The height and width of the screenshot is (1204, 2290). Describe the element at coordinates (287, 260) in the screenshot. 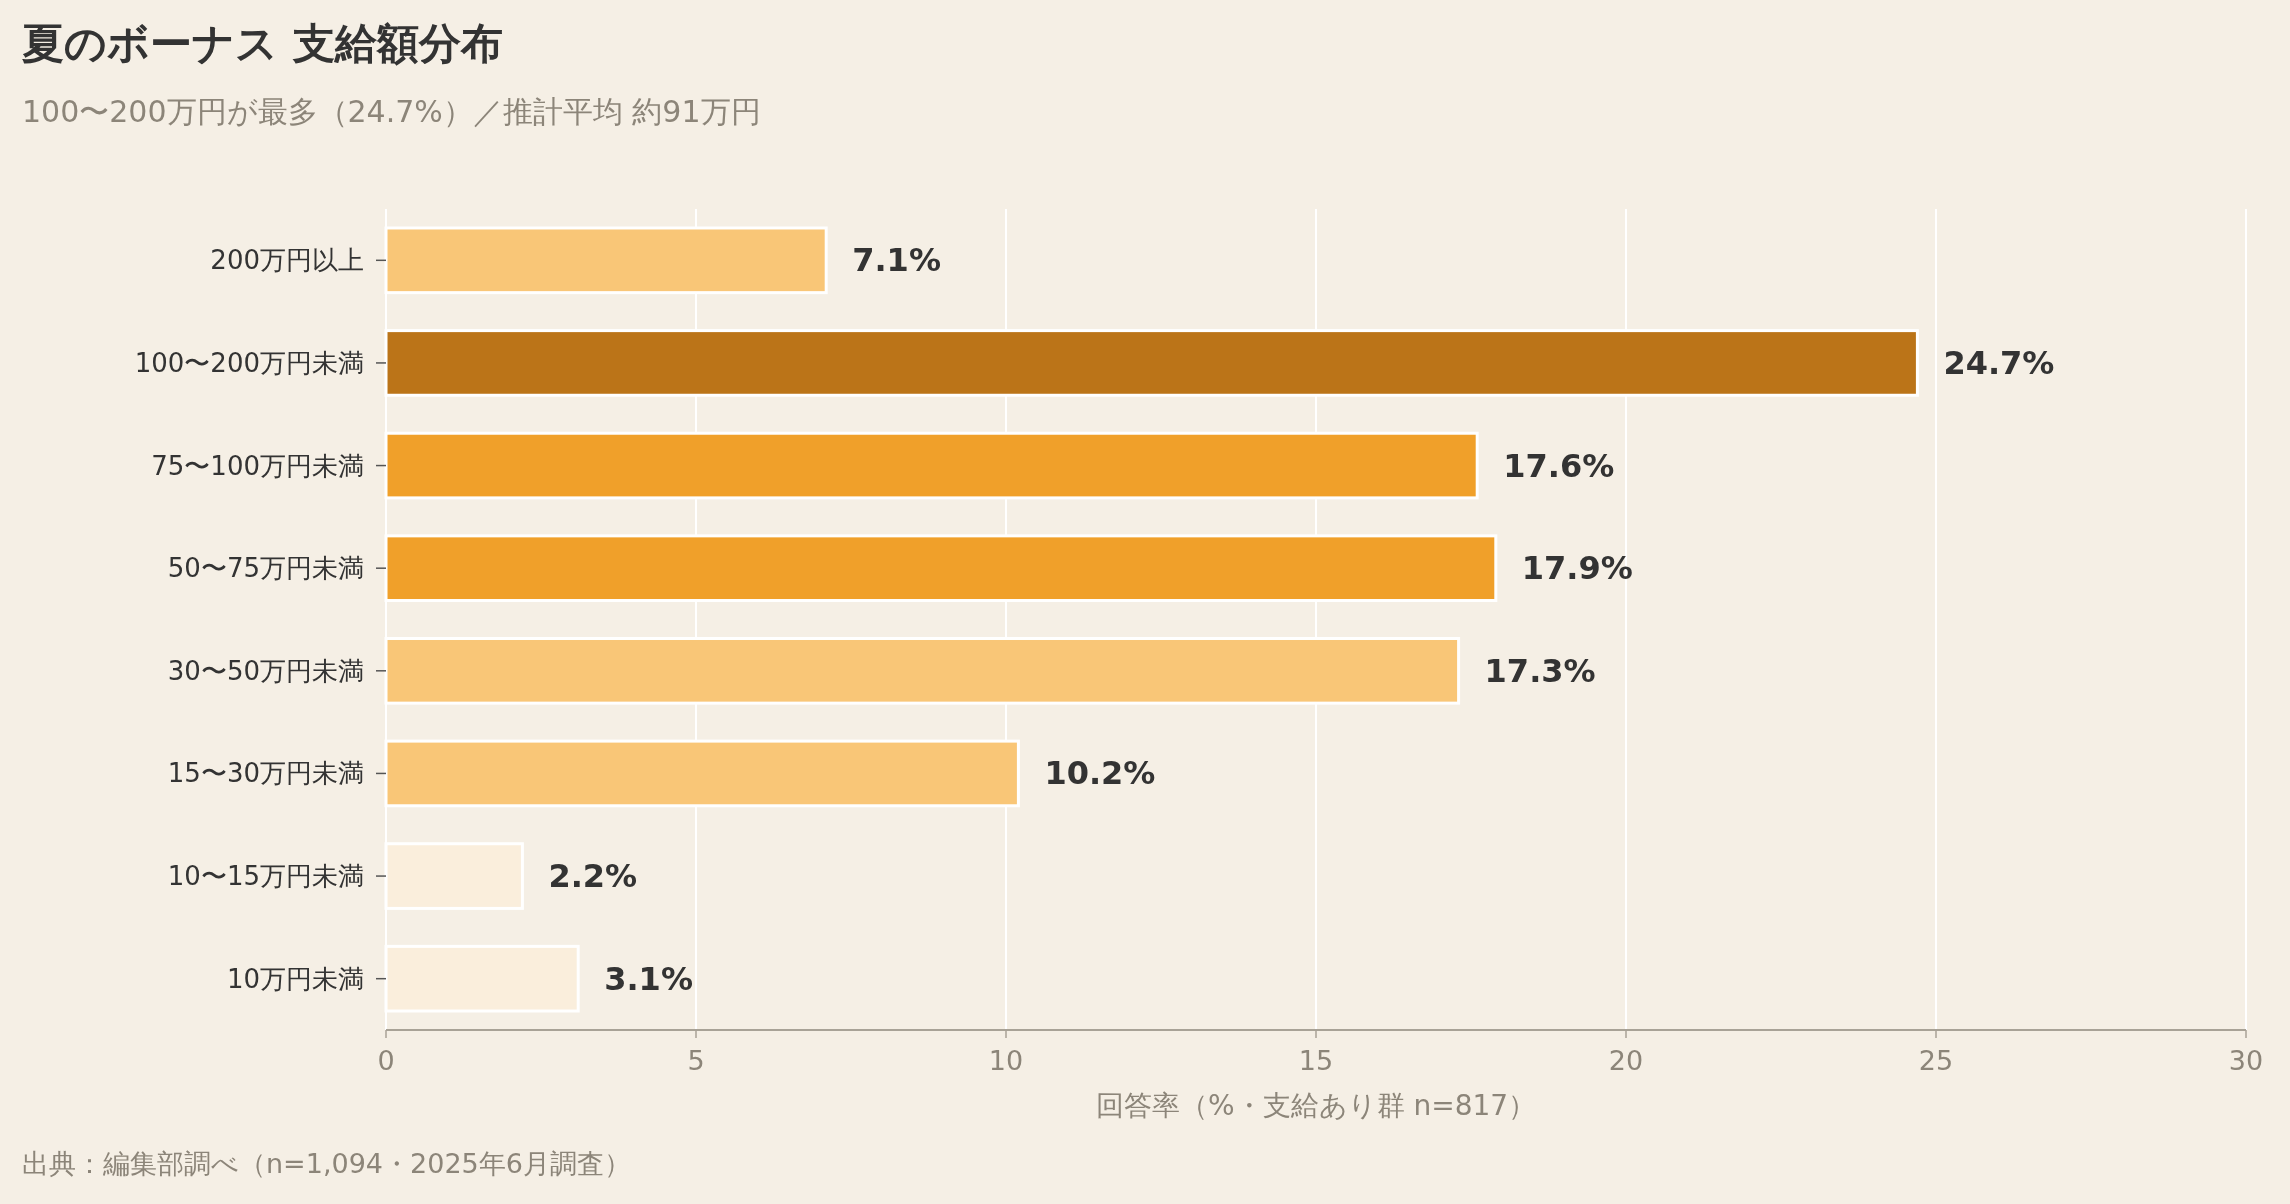

I see `y-tick-label: 200万円以上` at that location.